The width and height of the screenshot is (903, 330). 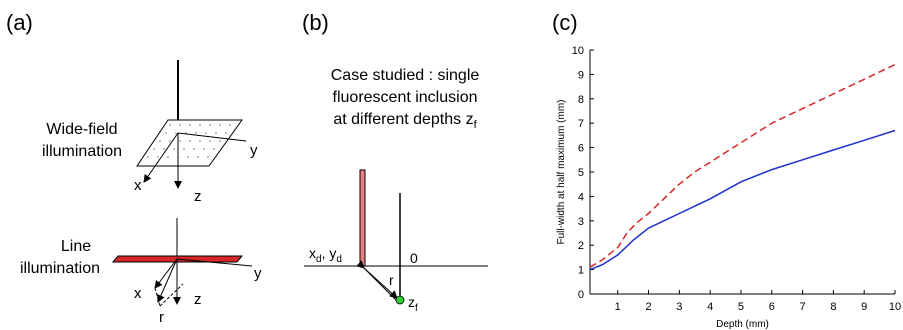 I want to click on x-tick-label: 7, so click(x=803, y=307).